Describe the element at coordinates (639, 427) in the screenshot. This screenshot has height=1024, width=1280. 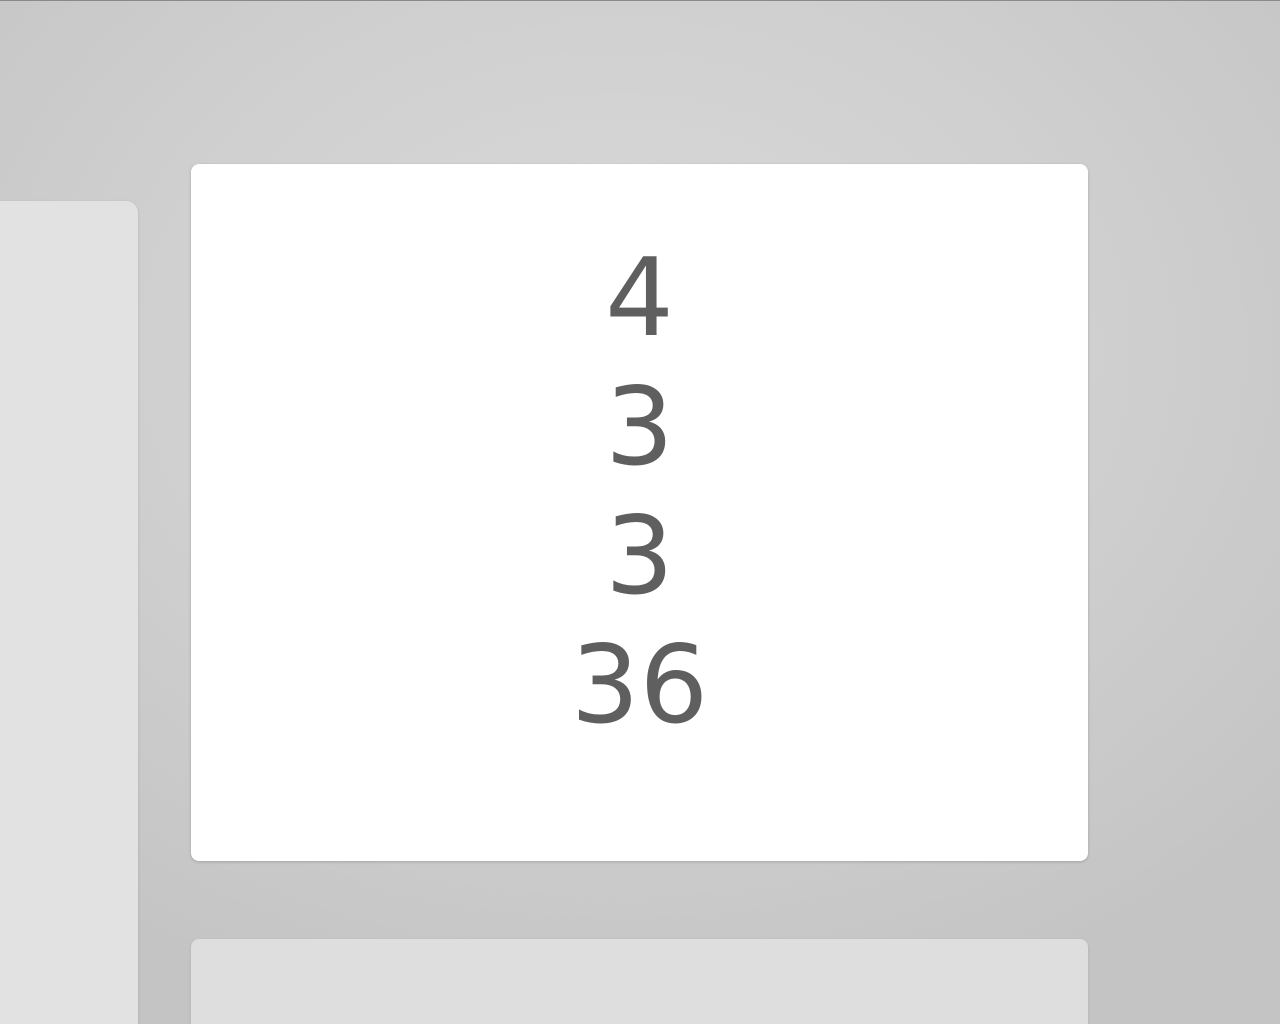
I see `card-value-2: 3` at that location.